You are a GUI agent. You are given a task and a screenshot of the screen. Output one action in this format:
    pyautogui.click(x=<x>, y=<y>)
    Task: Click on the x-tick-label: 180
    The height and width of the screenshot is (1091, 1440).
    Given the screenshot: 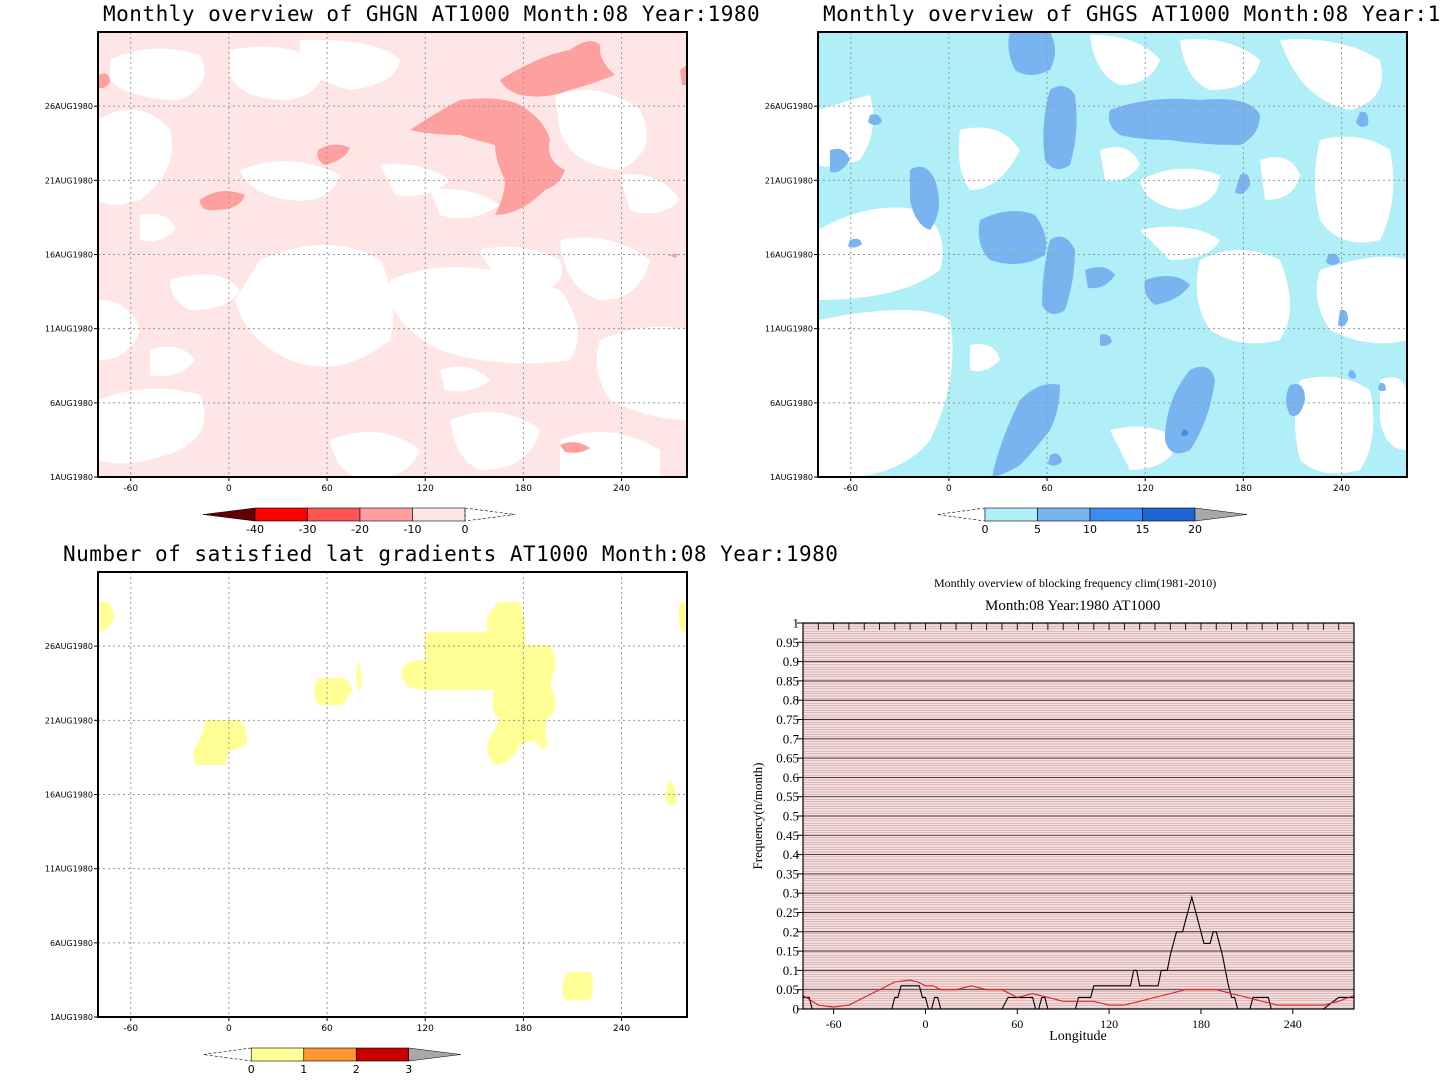 What is the action you would take?
    pyautogui.click(x=523, y=1029)
    